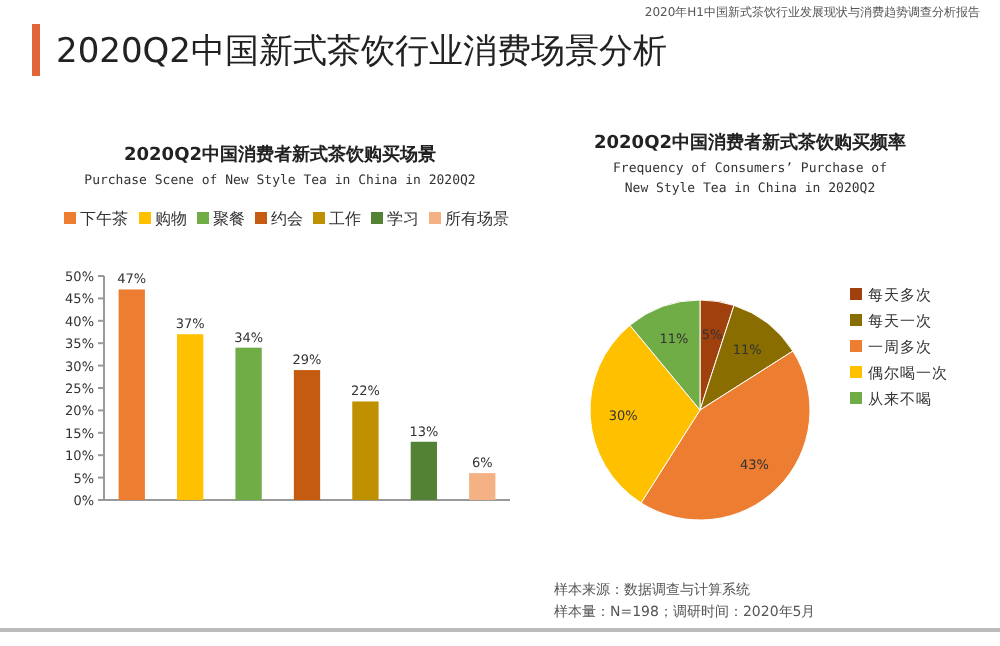 This screenshot has height=646, width=1000. Describe the element at coordinates (403, 219) in the screenshot. I see `legend-label: 学习` at that location.